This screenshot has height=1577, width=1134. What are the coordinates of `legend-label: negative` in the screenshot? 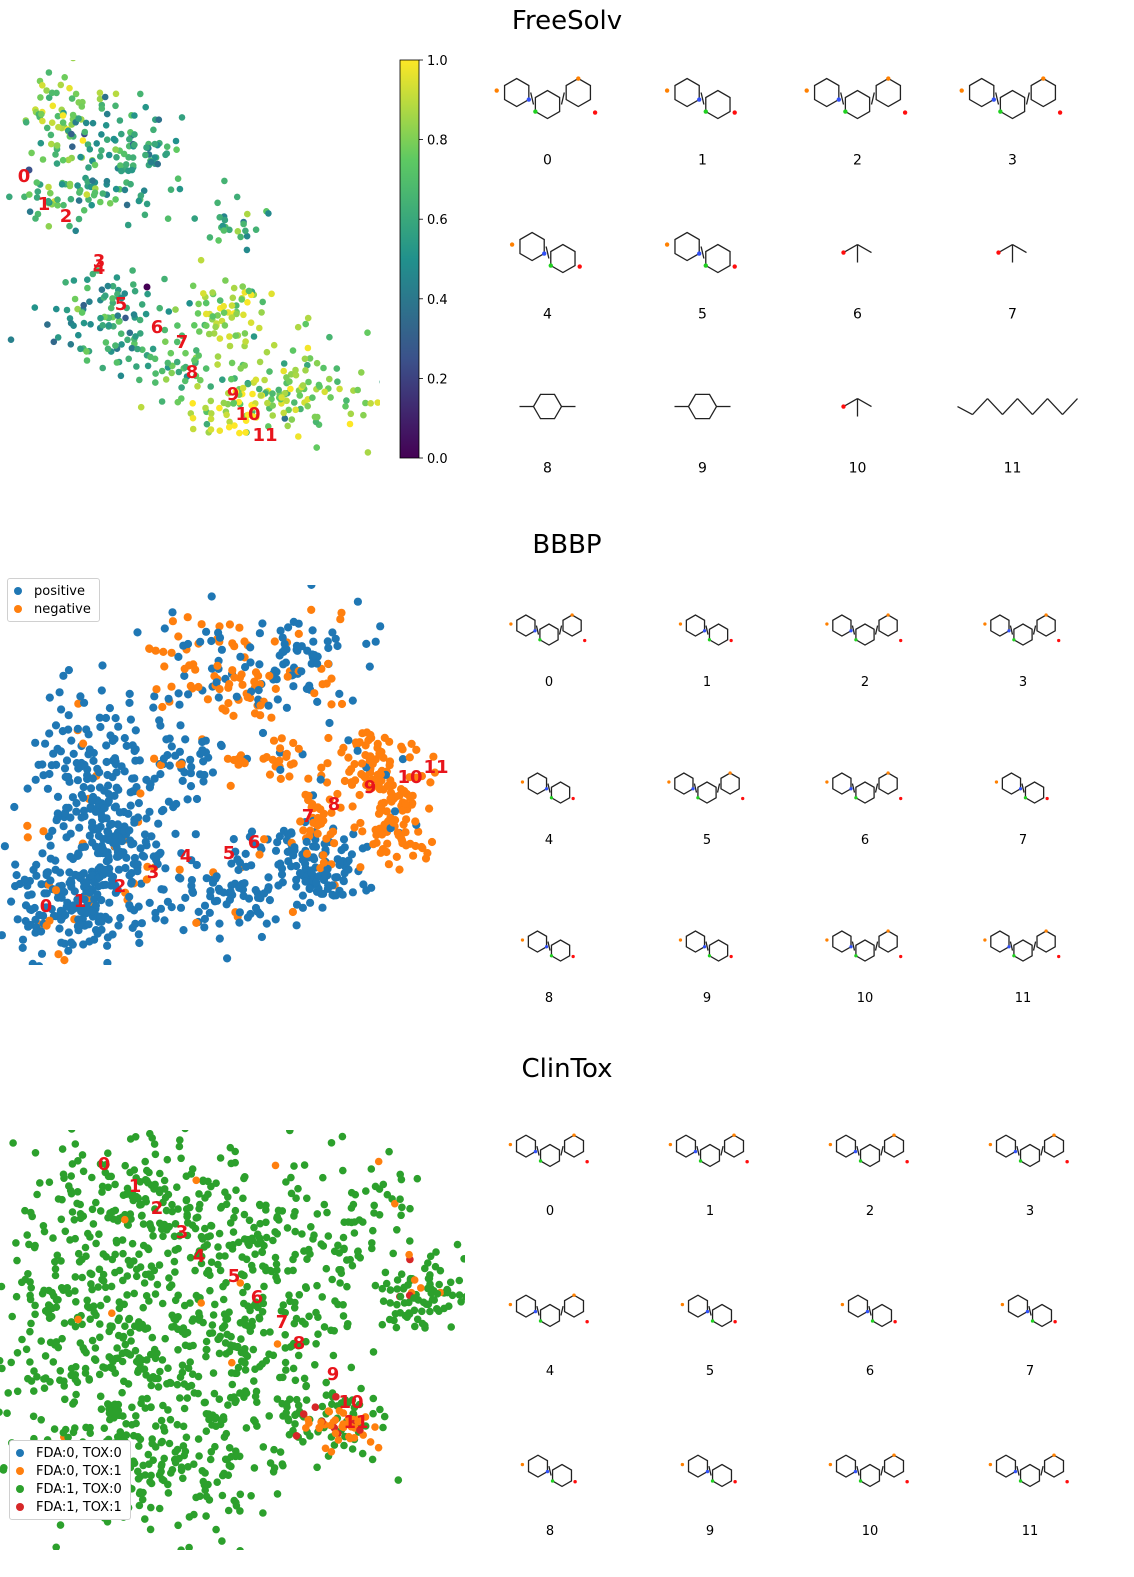 It's located at (62, 609).